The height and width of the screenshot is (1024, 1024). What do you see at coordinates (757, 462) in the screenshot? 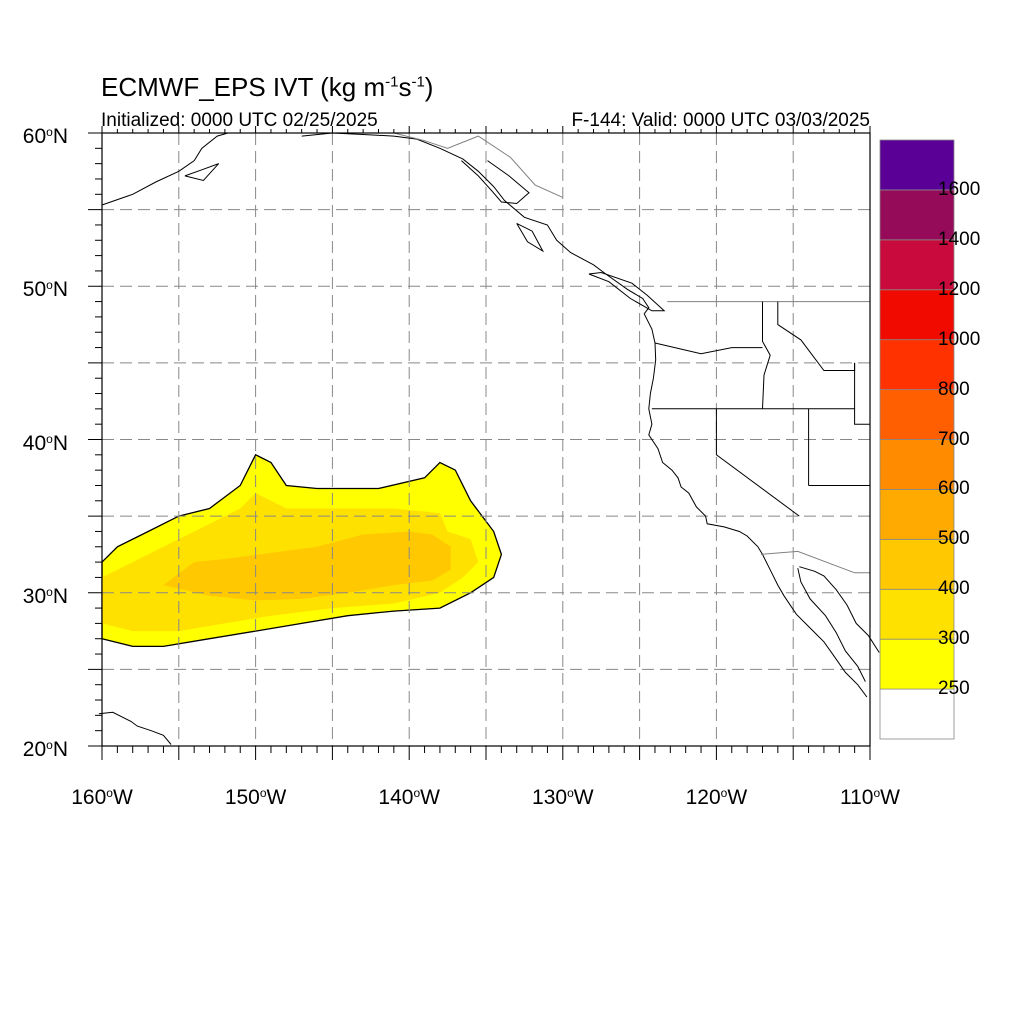
I see `california-nevada-border` at bounding box center [757, 462].